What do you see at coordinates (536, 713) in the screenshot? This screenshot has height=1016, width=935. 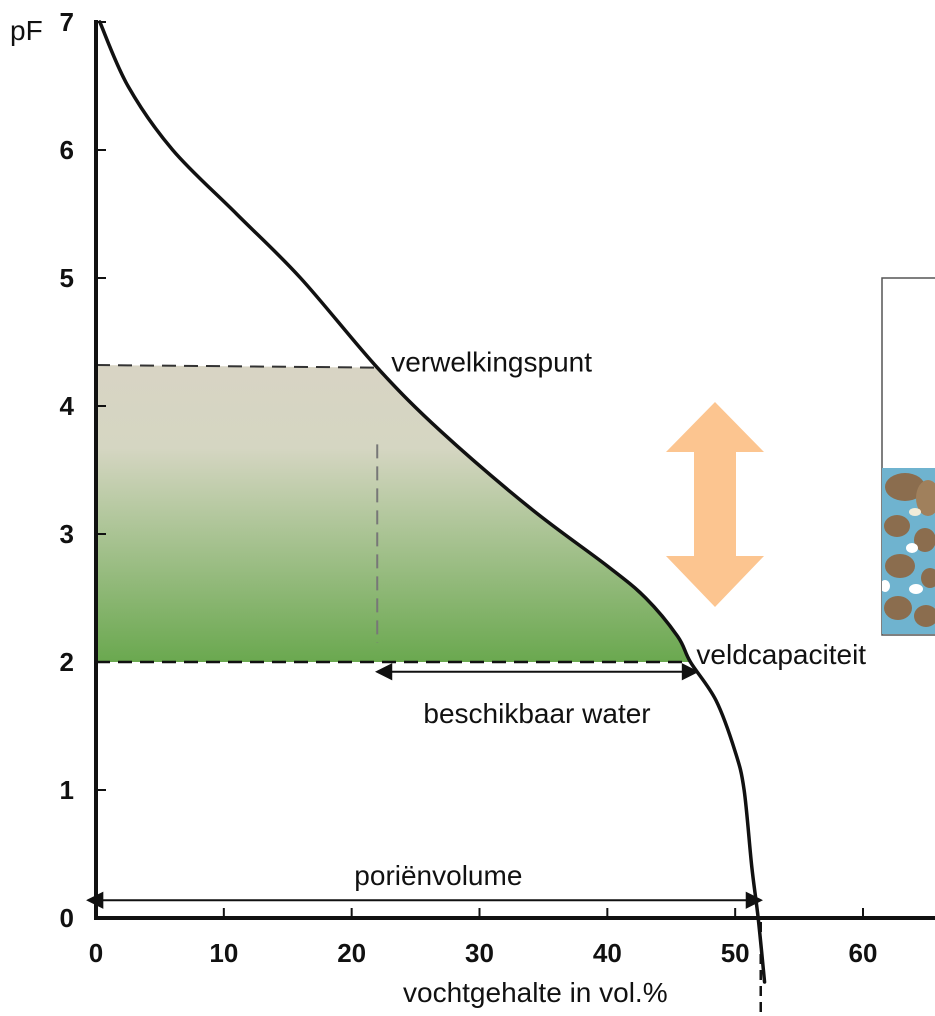 I see `available-water-label: beschikbaar water` at bounding box center [536, 713].